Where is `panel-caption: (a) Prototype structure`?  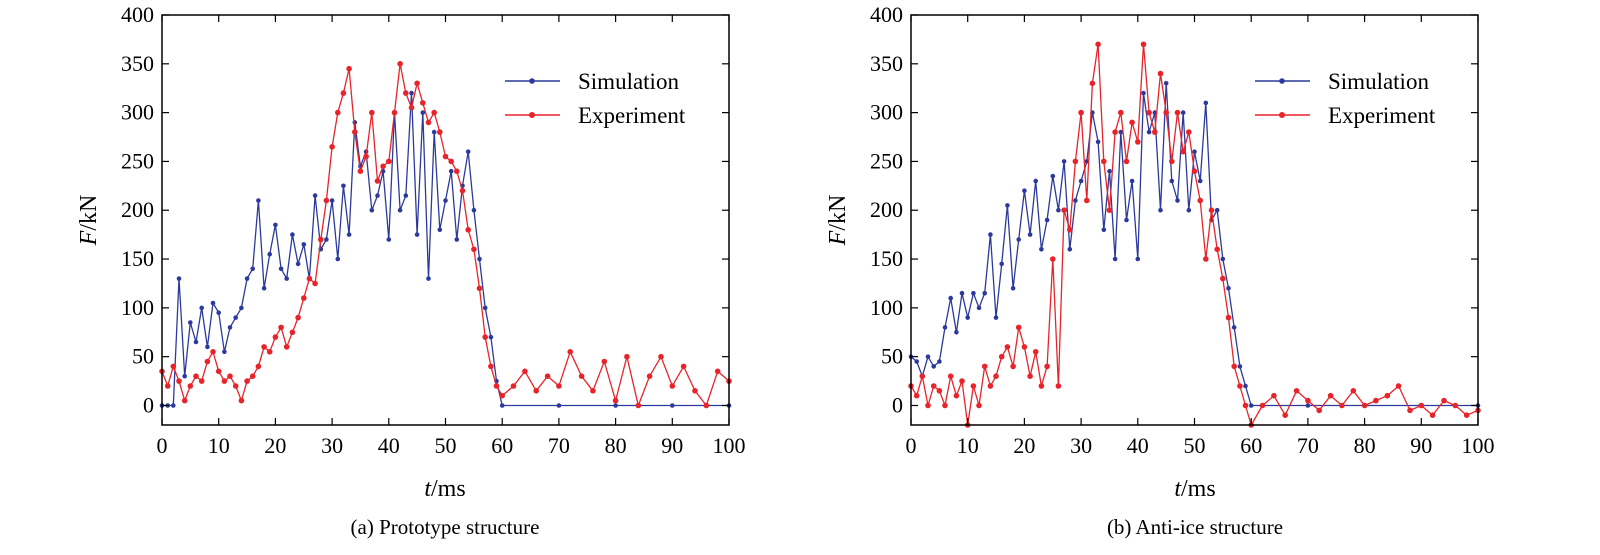 panel-caption: (a) Prototype structure is located at coordinates (445, 527).